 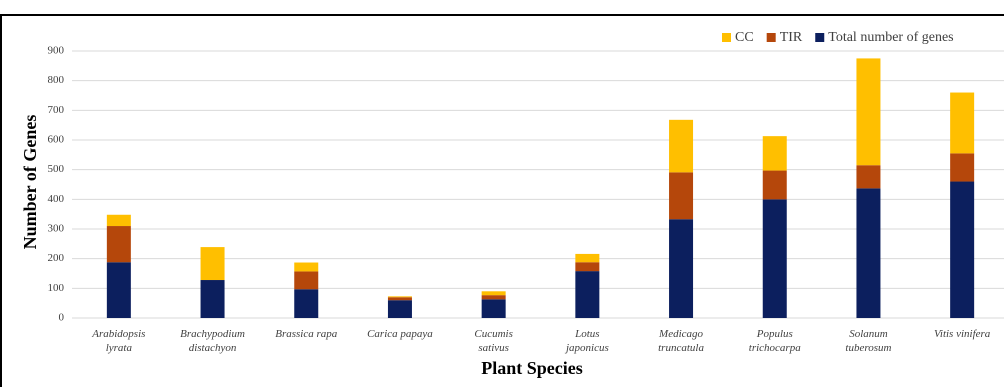 I want to click on x-tick-label: Brachypodium distachyon, so click(x=212, y=341).